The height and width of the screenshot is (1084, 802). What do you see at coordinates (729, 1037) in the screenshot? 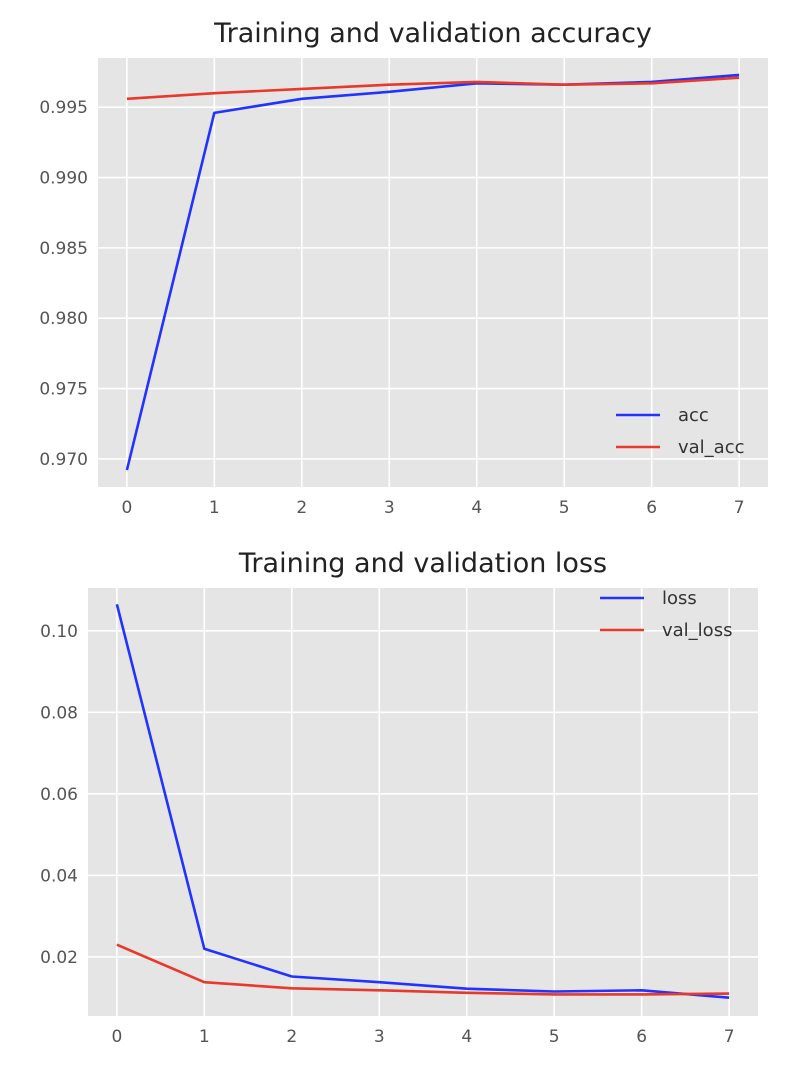
I see `loss-x-tick-label: 7` at bounding box center [729, 1037].